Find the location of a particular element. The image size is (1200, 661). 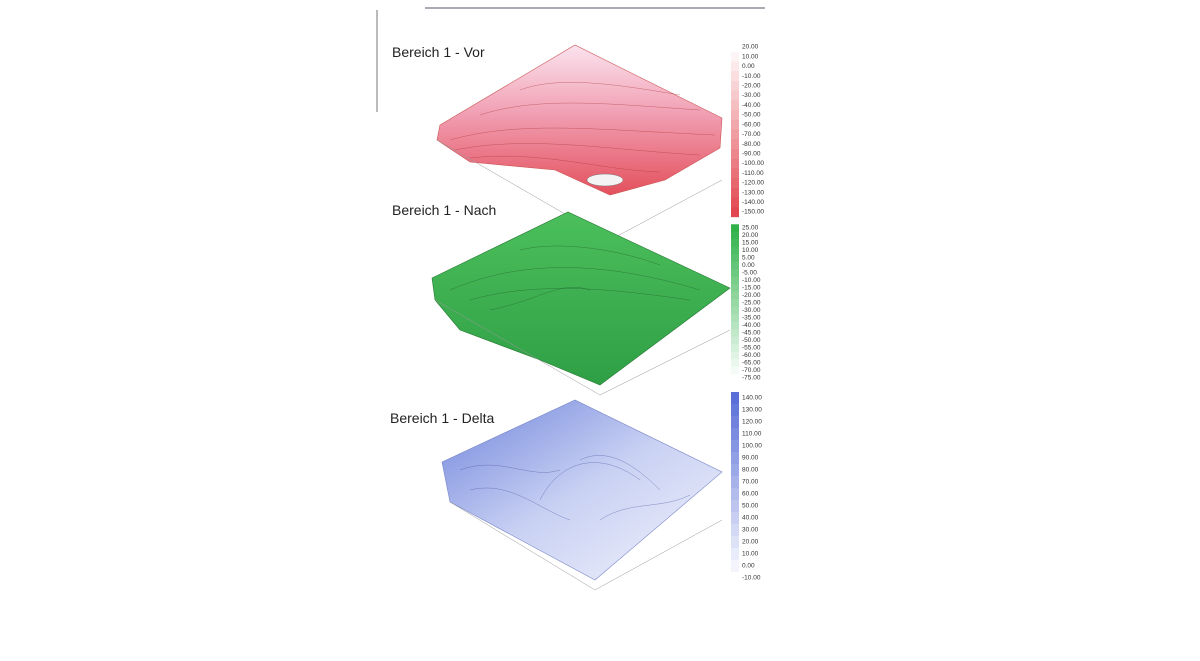

plot-title: Bereich 1 - Vor is located at coordinates (438, 52).